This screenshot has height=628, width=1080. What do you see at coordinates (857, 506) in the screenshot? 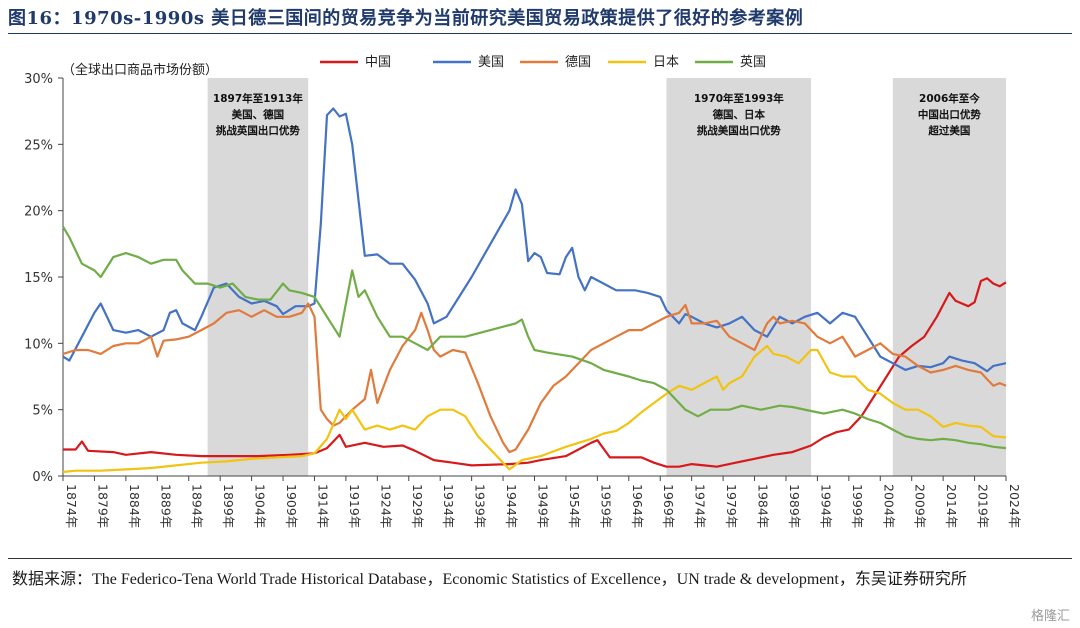
I see `x-tick-label: 1999年` at bounding box center [857, 506].